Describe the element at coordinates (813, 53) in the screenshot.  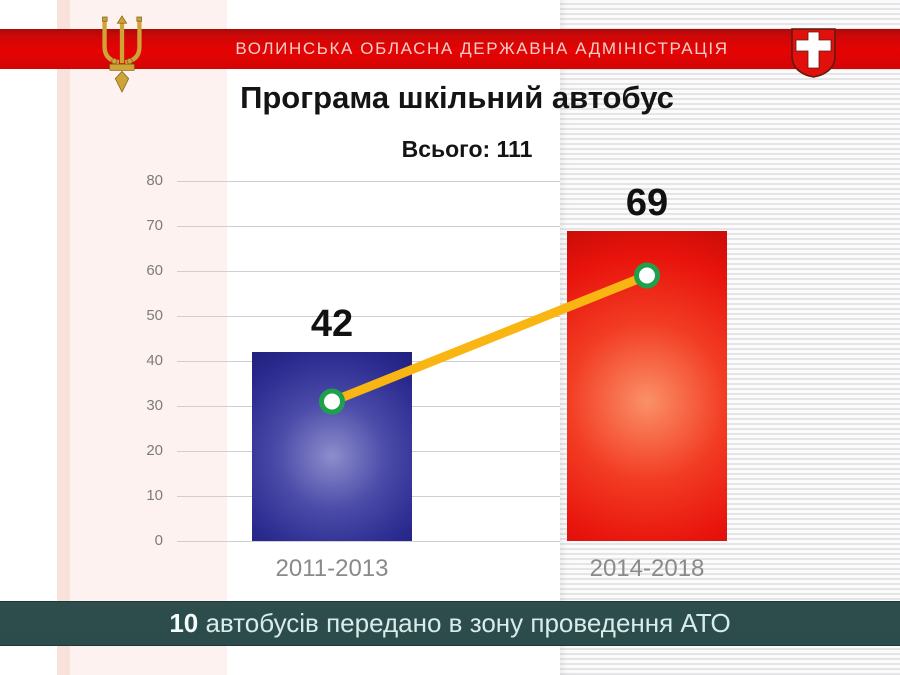
I see `coat-of-arms-icon` at that location.